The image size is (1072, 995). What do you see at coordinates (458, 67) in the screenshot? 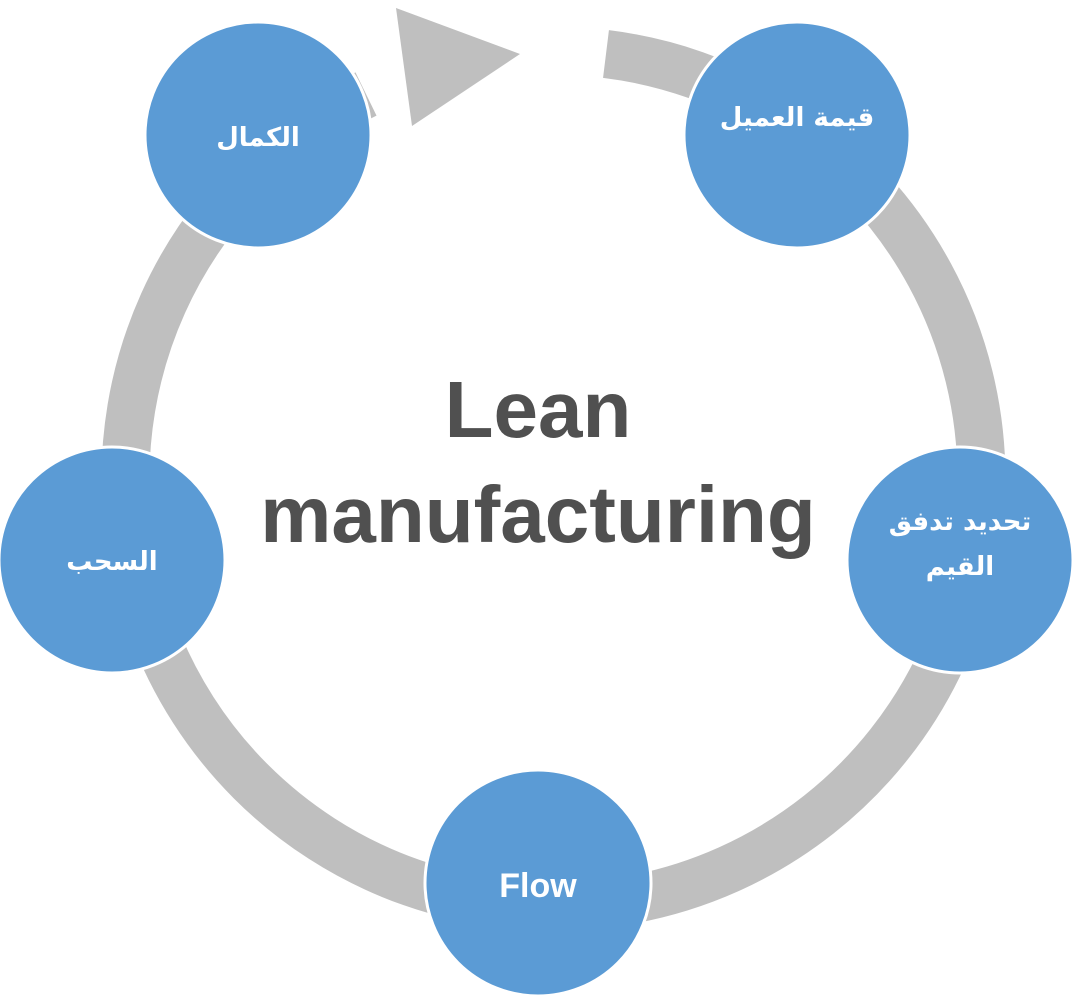
I see `cycle-arrowhead` at bounding box center [458, 67].